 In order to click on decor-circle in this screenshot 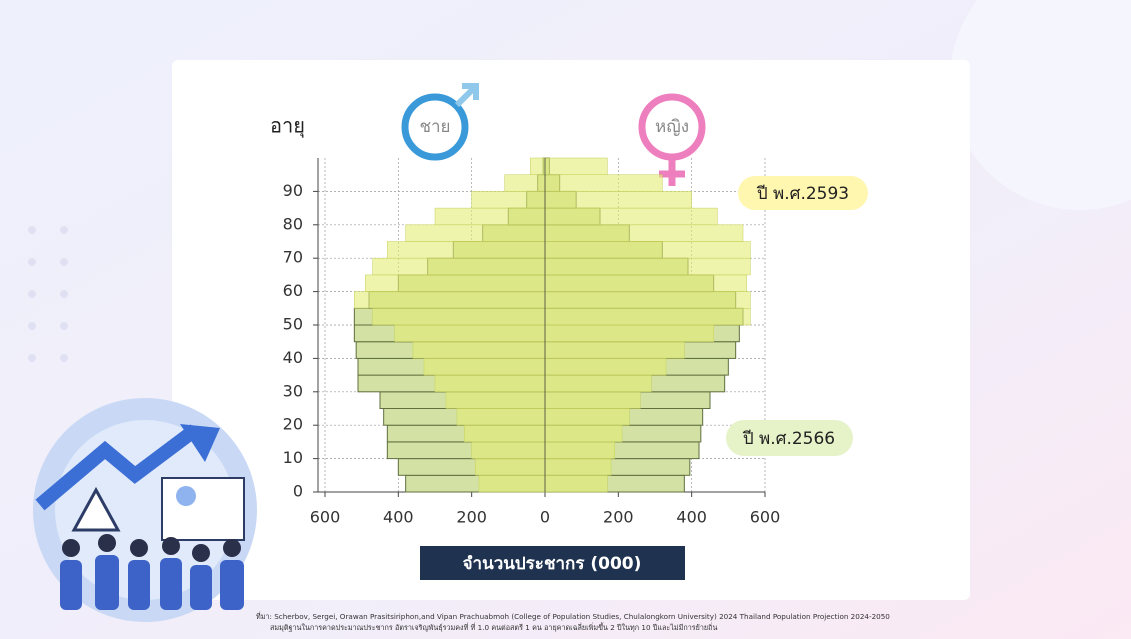, I will do `click(1040, 105)`.